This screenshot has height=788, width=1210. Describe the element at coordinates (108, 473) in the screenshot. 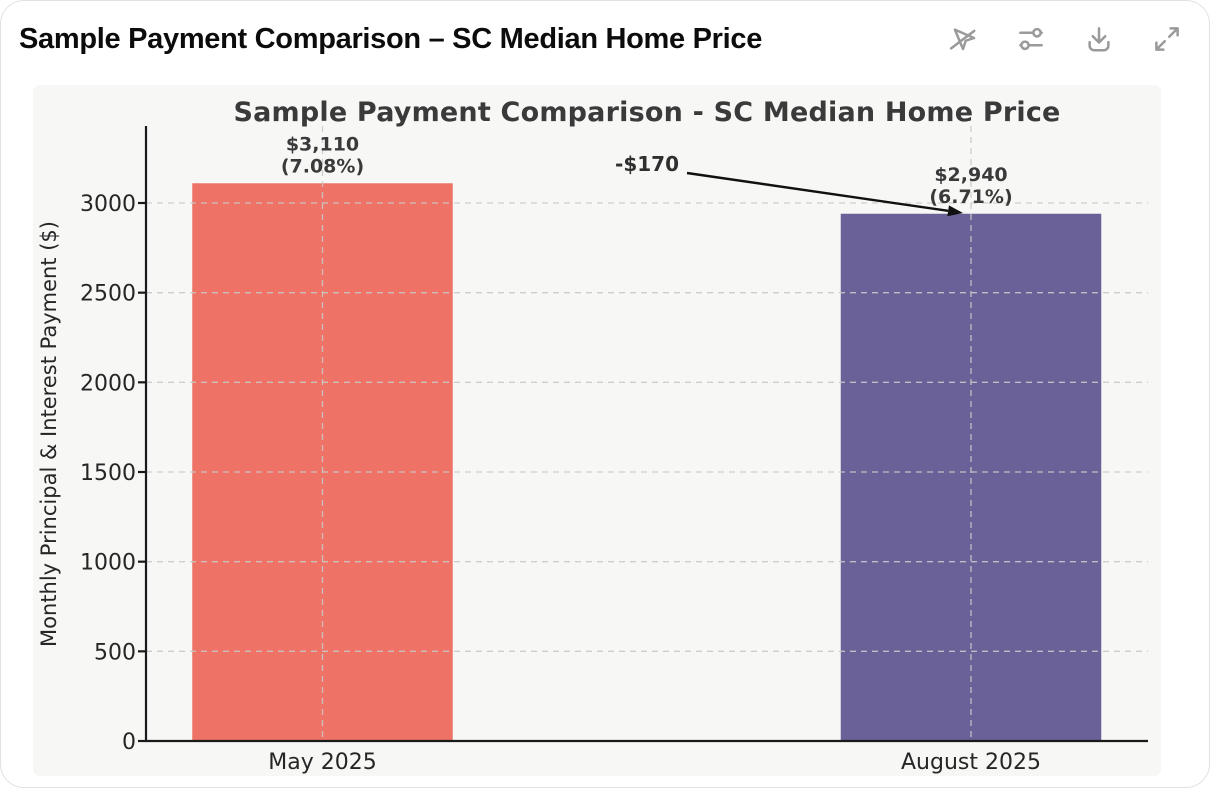

I see `y-tick-label: 1500` at that location.